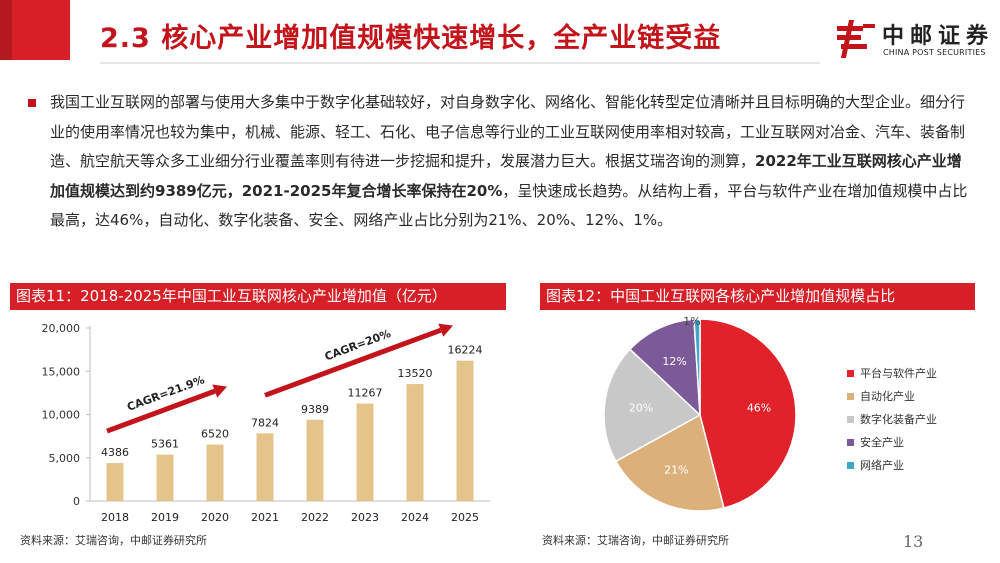 This screenshot has width=1000, height=563. Describe the element at coordinates (887, 396) in the screenshot. I see `legend-label: 自动化产业` at that location.